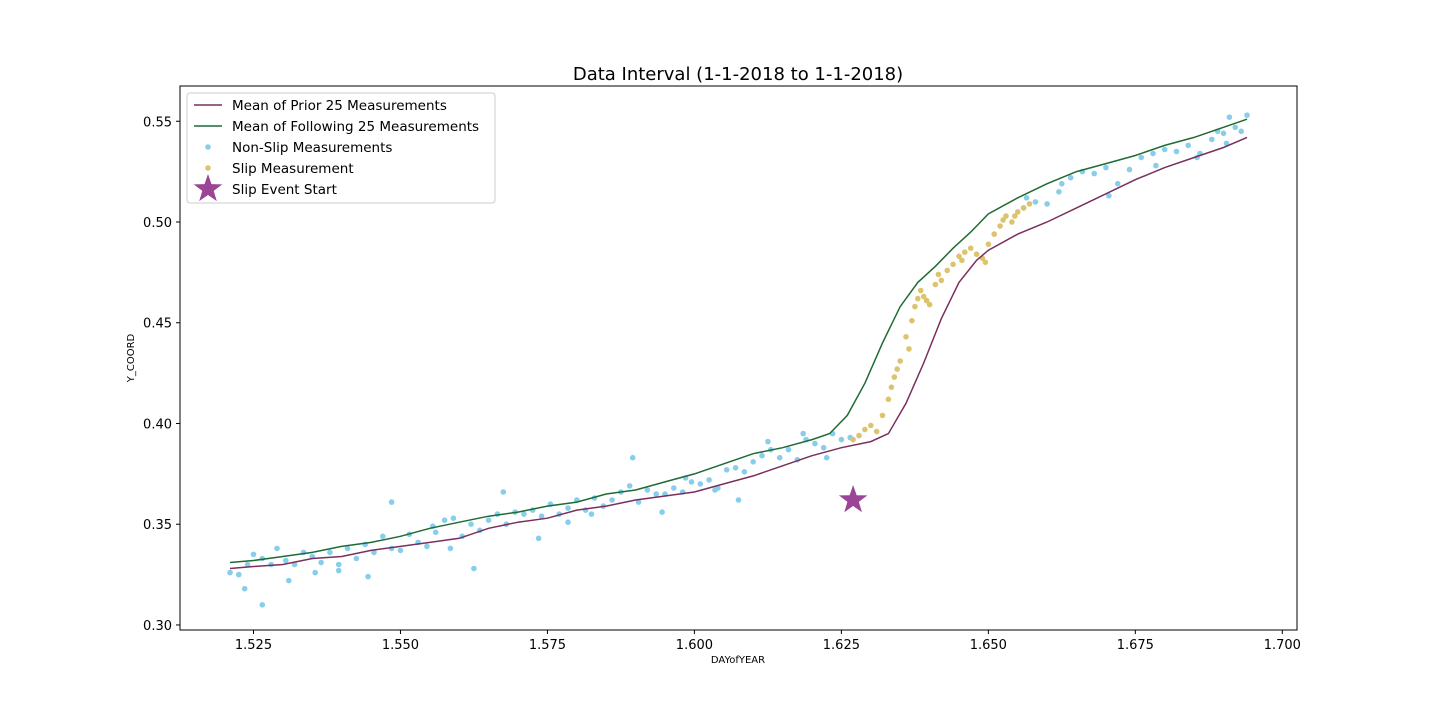 The image size is (1440, 720). What do you see at coordinates (1282, 645) in the screenshot?
I see `x-tick-label: 1.700` at bounding box center [1282, 645].